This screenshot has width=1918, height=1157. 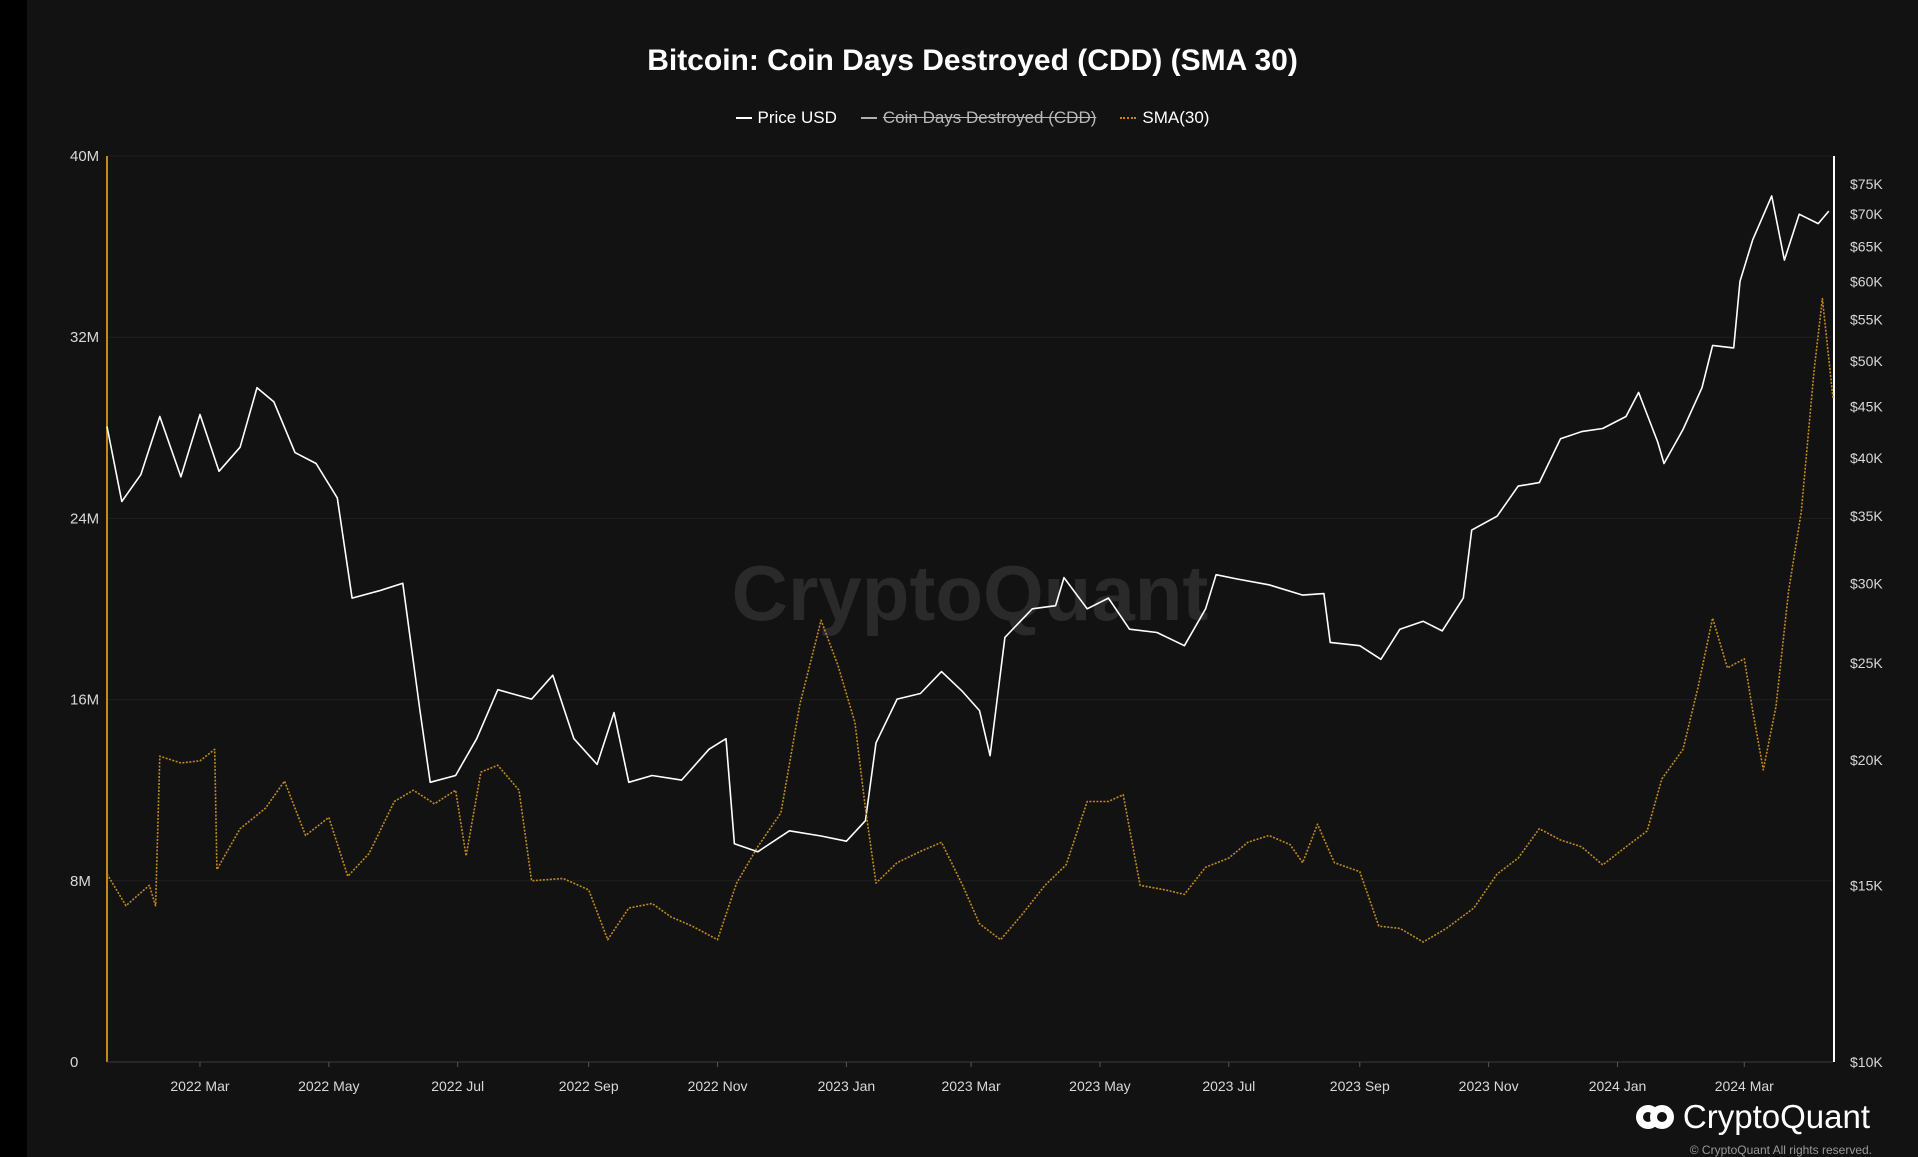 I want to click on x-tick-label: 2023 Jan, so click(x=847, y=1086).